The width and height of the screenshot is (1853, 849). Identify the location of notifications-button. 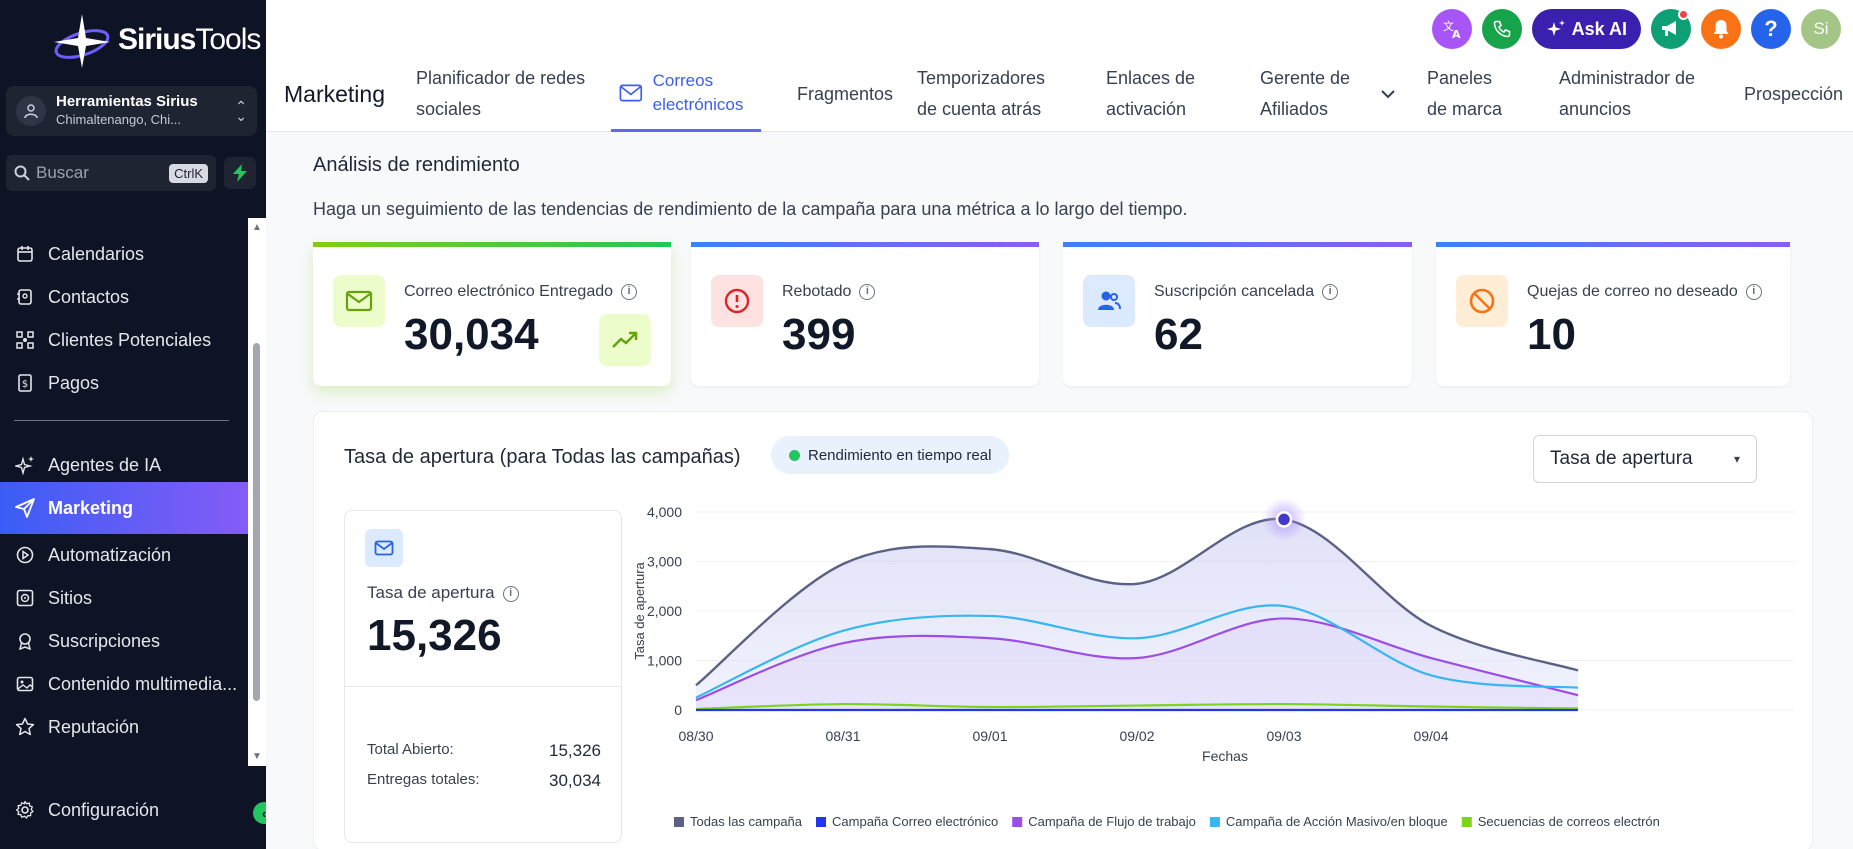
(1721, 29).